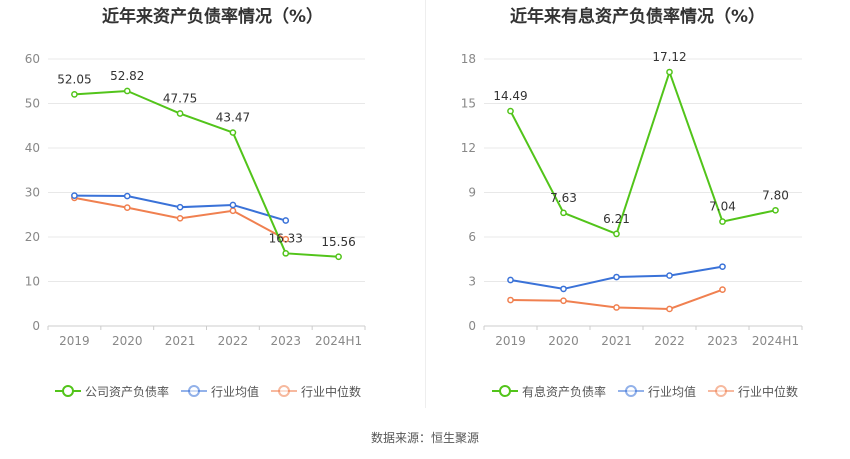 This screenshot has height=459, width=850. What do you see at coordinates (722, 207) in the screenshot?
I see `data-label: 7.04` at bounding box center [722, 207].